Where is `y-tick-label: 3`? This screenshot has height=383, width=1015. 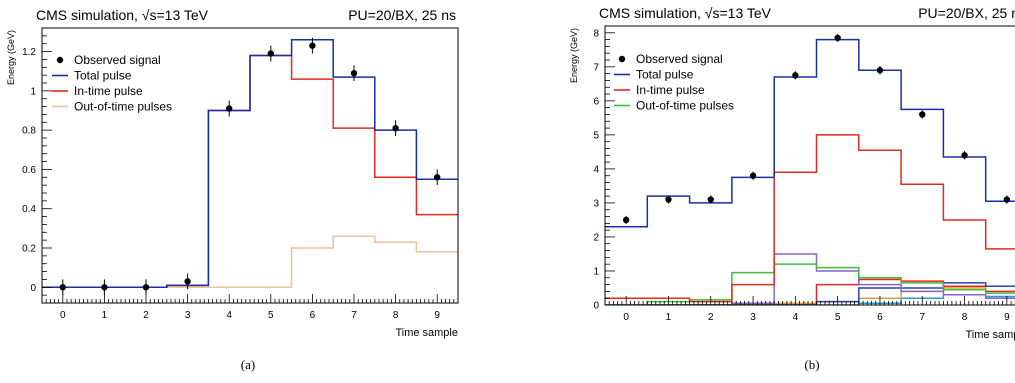 y-tick-label: 3 is located at coordinates (596, 203).